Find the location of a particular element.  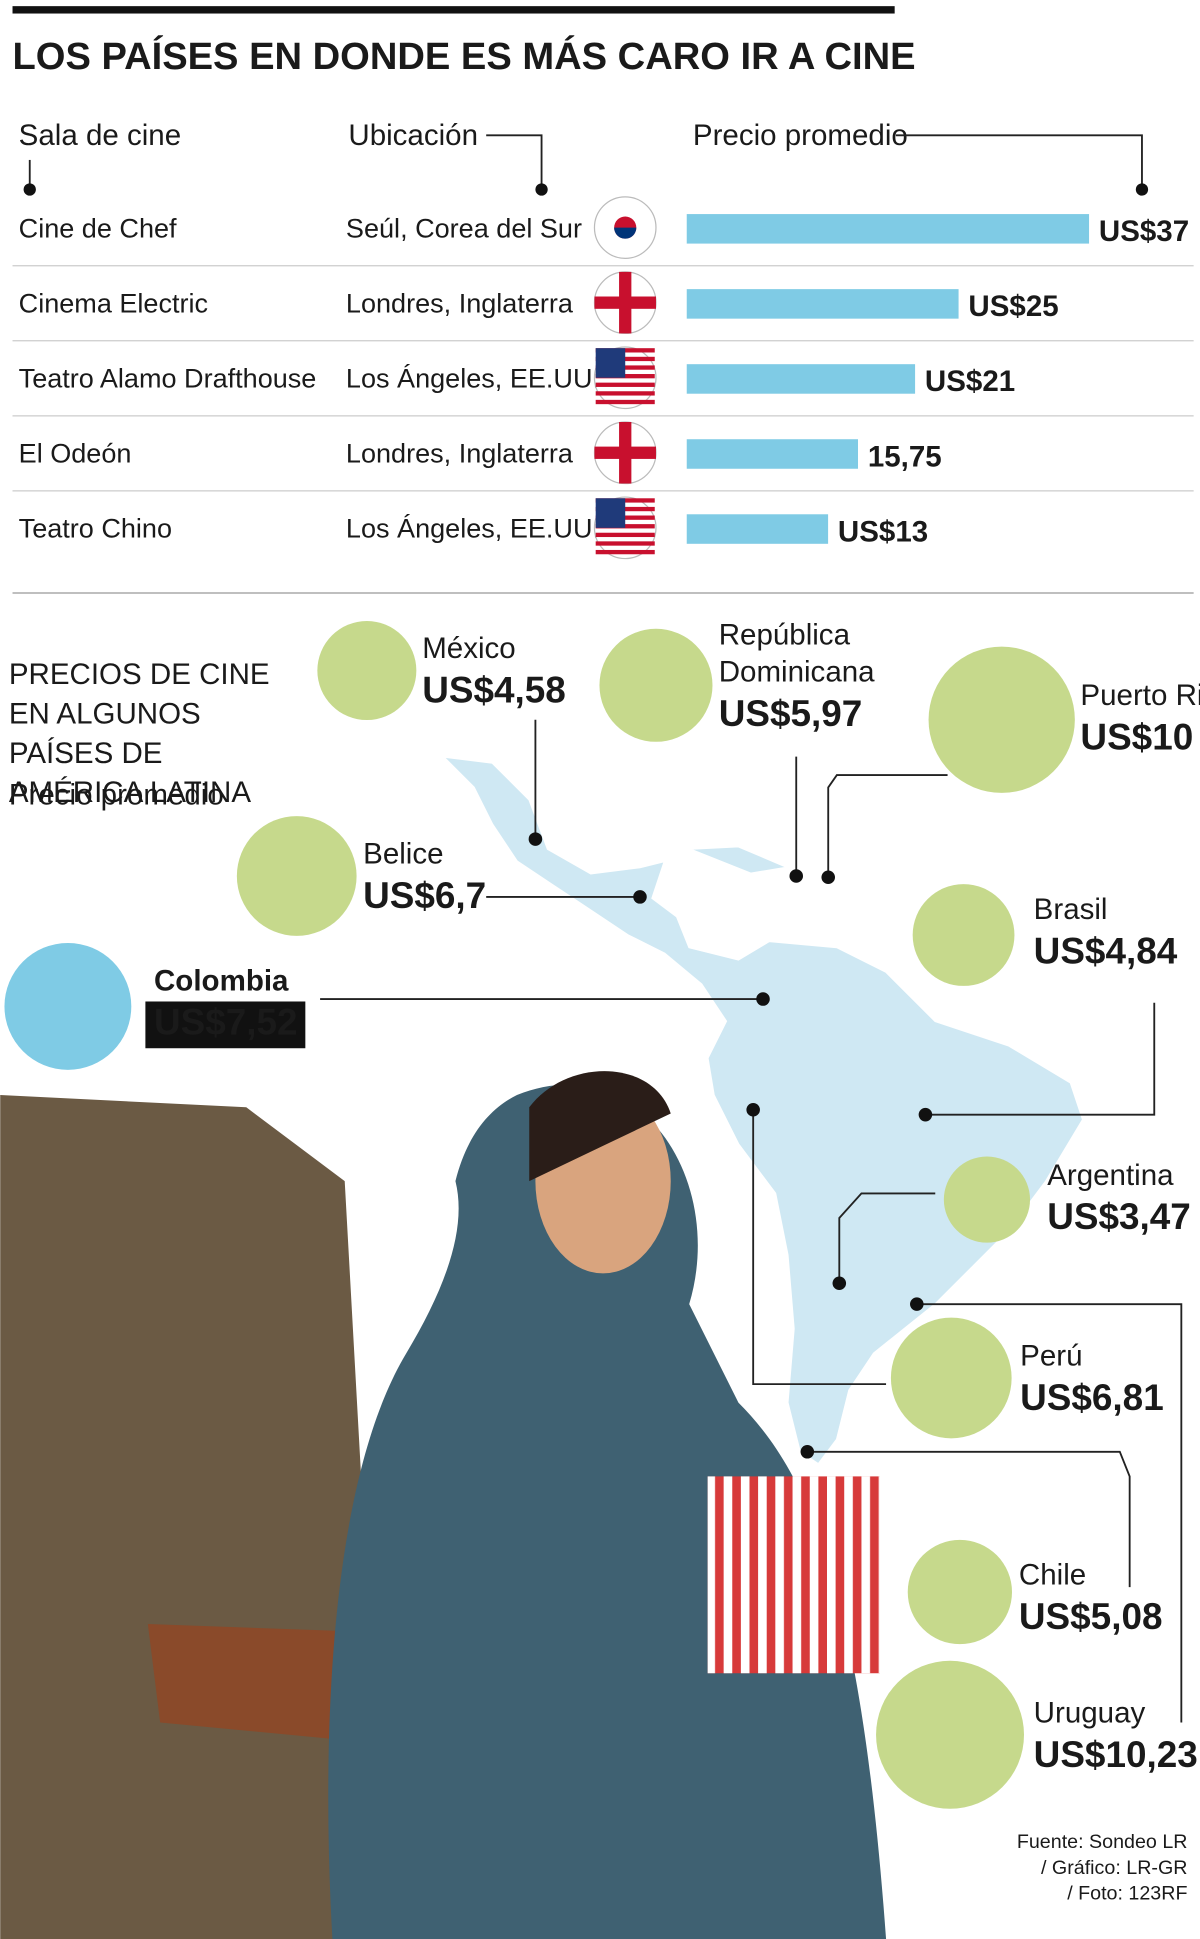

country-name: Chile is located at coordinates (1052, 1575).